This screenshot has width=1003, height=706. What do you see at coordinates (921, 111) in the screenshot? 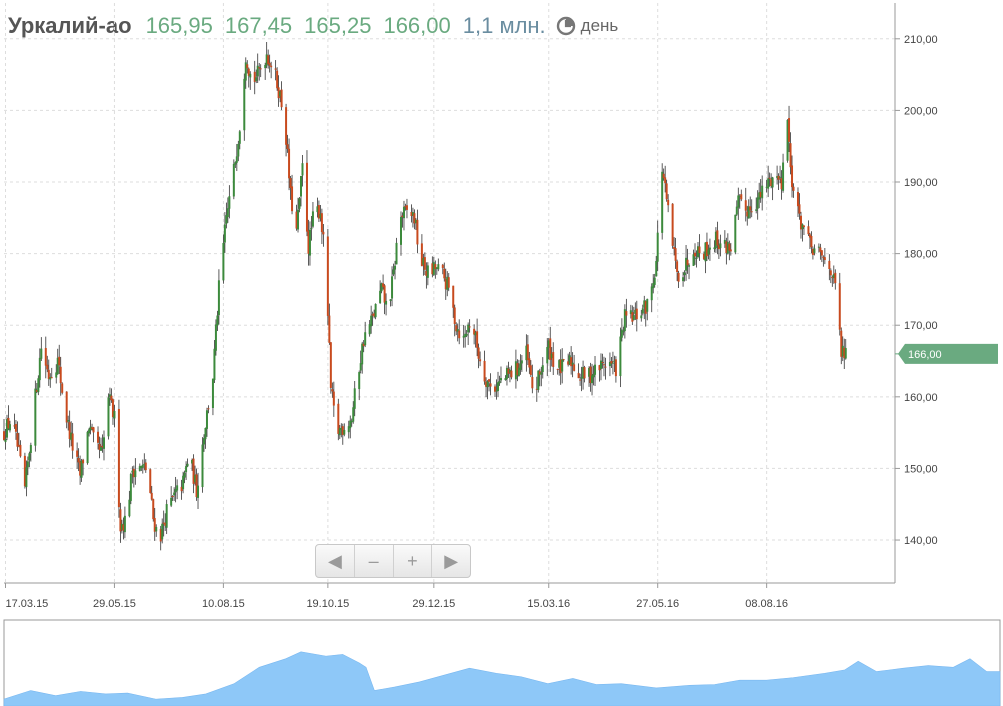
I see `y-tick-label: 200,00` at bounding box center [921, 111].